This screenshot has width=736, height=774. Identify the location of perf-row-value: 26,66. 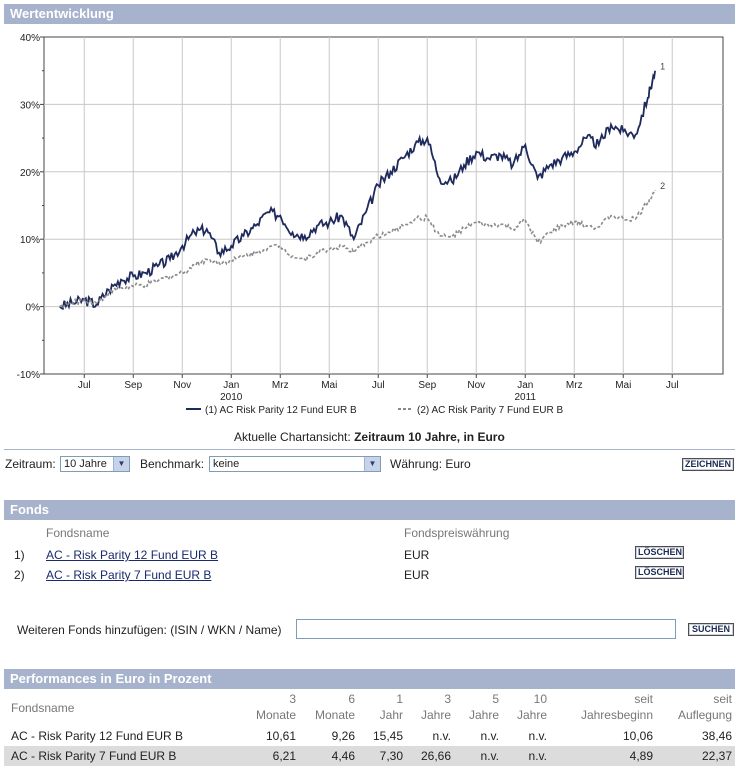
(435, 756).